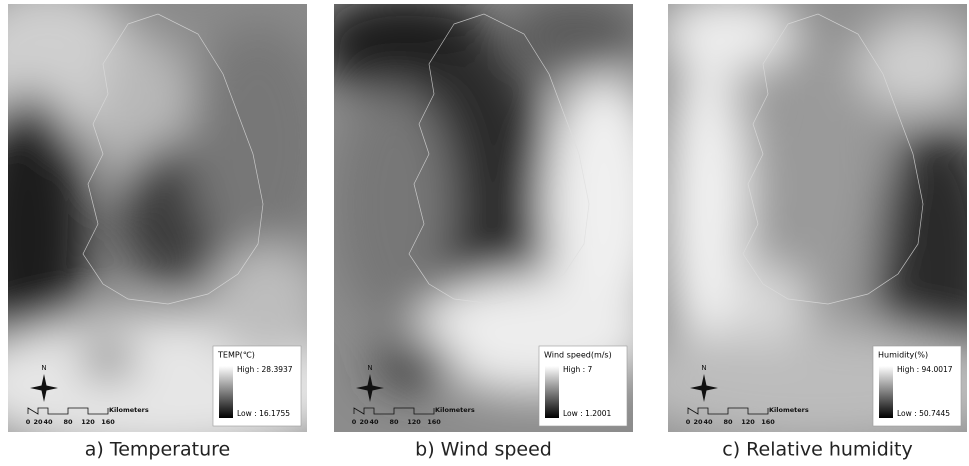  What do you see at coordinates (925, 369) in the screenshot?
I see `legend-high: High : 94.0017` at bounding box center [925, 369].